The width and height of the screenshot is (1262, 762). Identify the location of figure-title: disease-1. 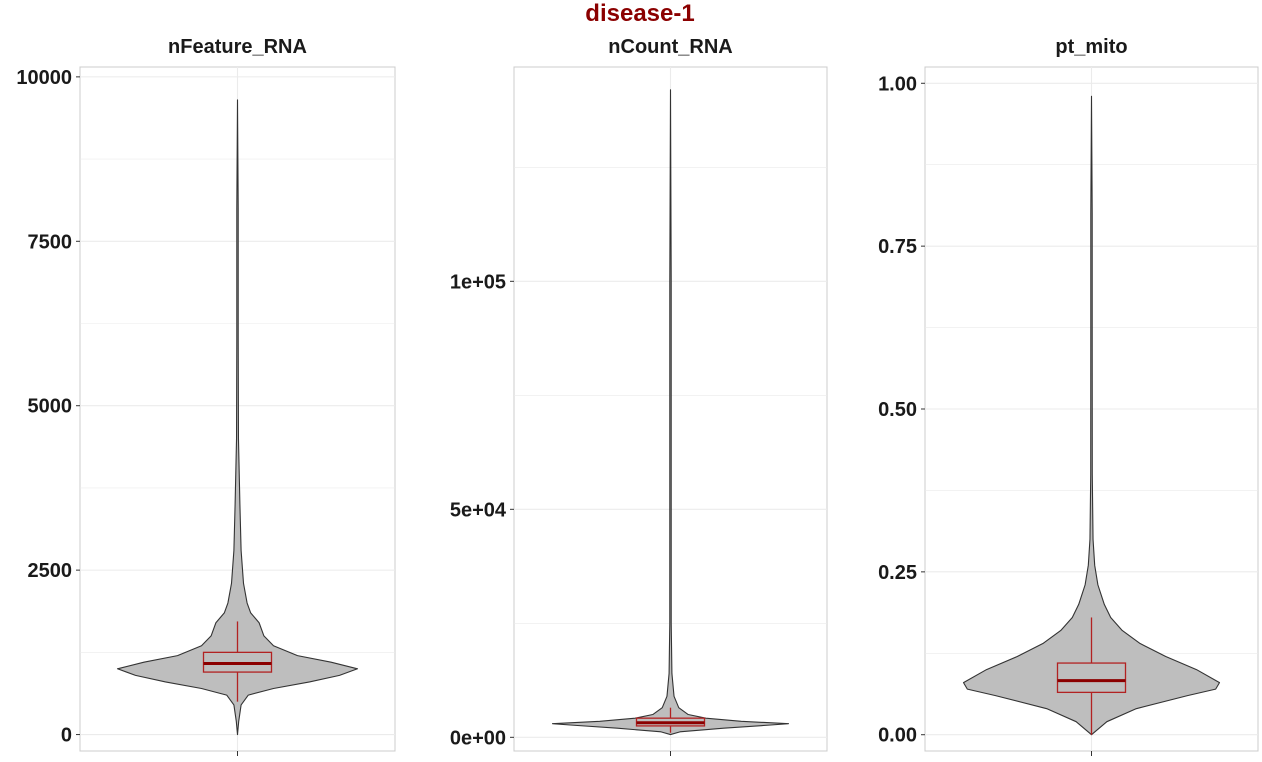
(639, 13).